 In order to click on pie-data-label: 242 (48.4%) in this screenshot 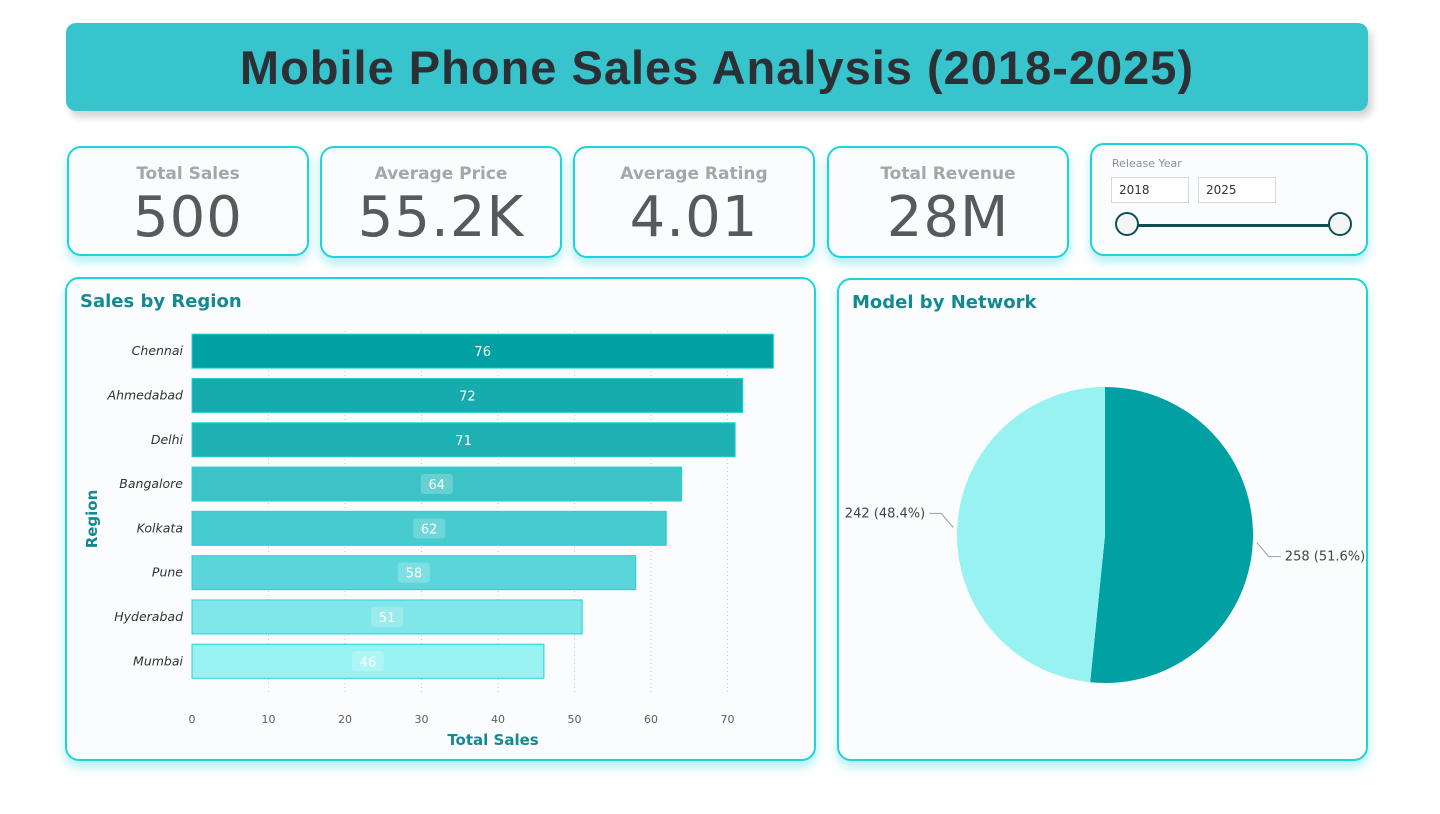, I will do `click(885, 513)`.